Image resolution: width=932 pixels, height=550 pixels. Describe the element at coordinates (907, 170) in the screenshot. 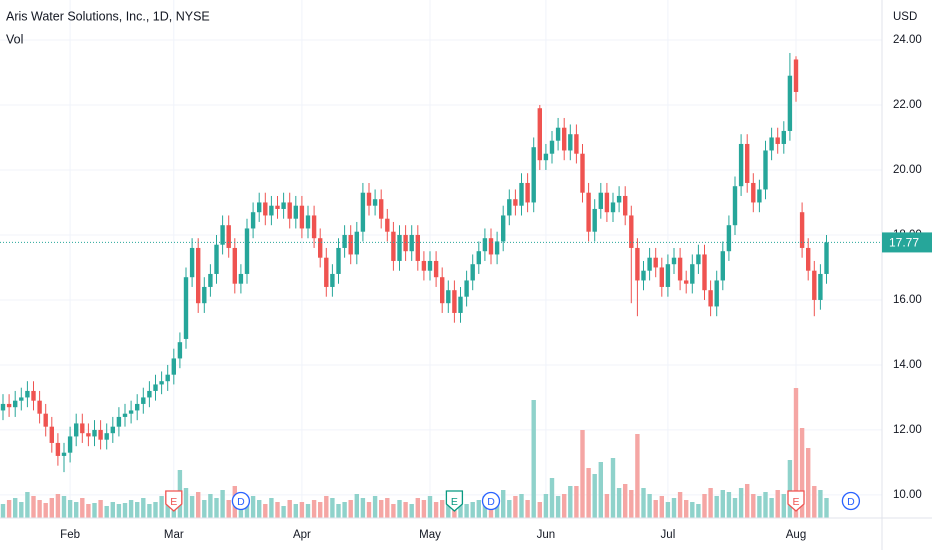

I see `y-tick-label: 20.00` at that location.